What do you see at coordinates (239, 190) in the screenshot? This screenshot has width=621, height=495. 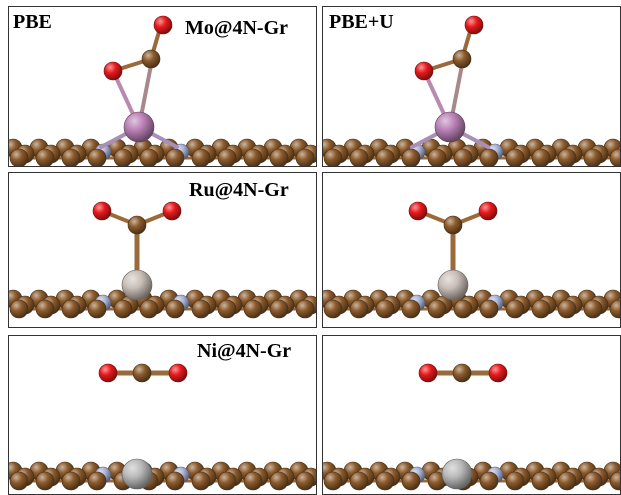 I see `system-label-ru: Ru@4N-Gr` at bounding box center [239, 190].